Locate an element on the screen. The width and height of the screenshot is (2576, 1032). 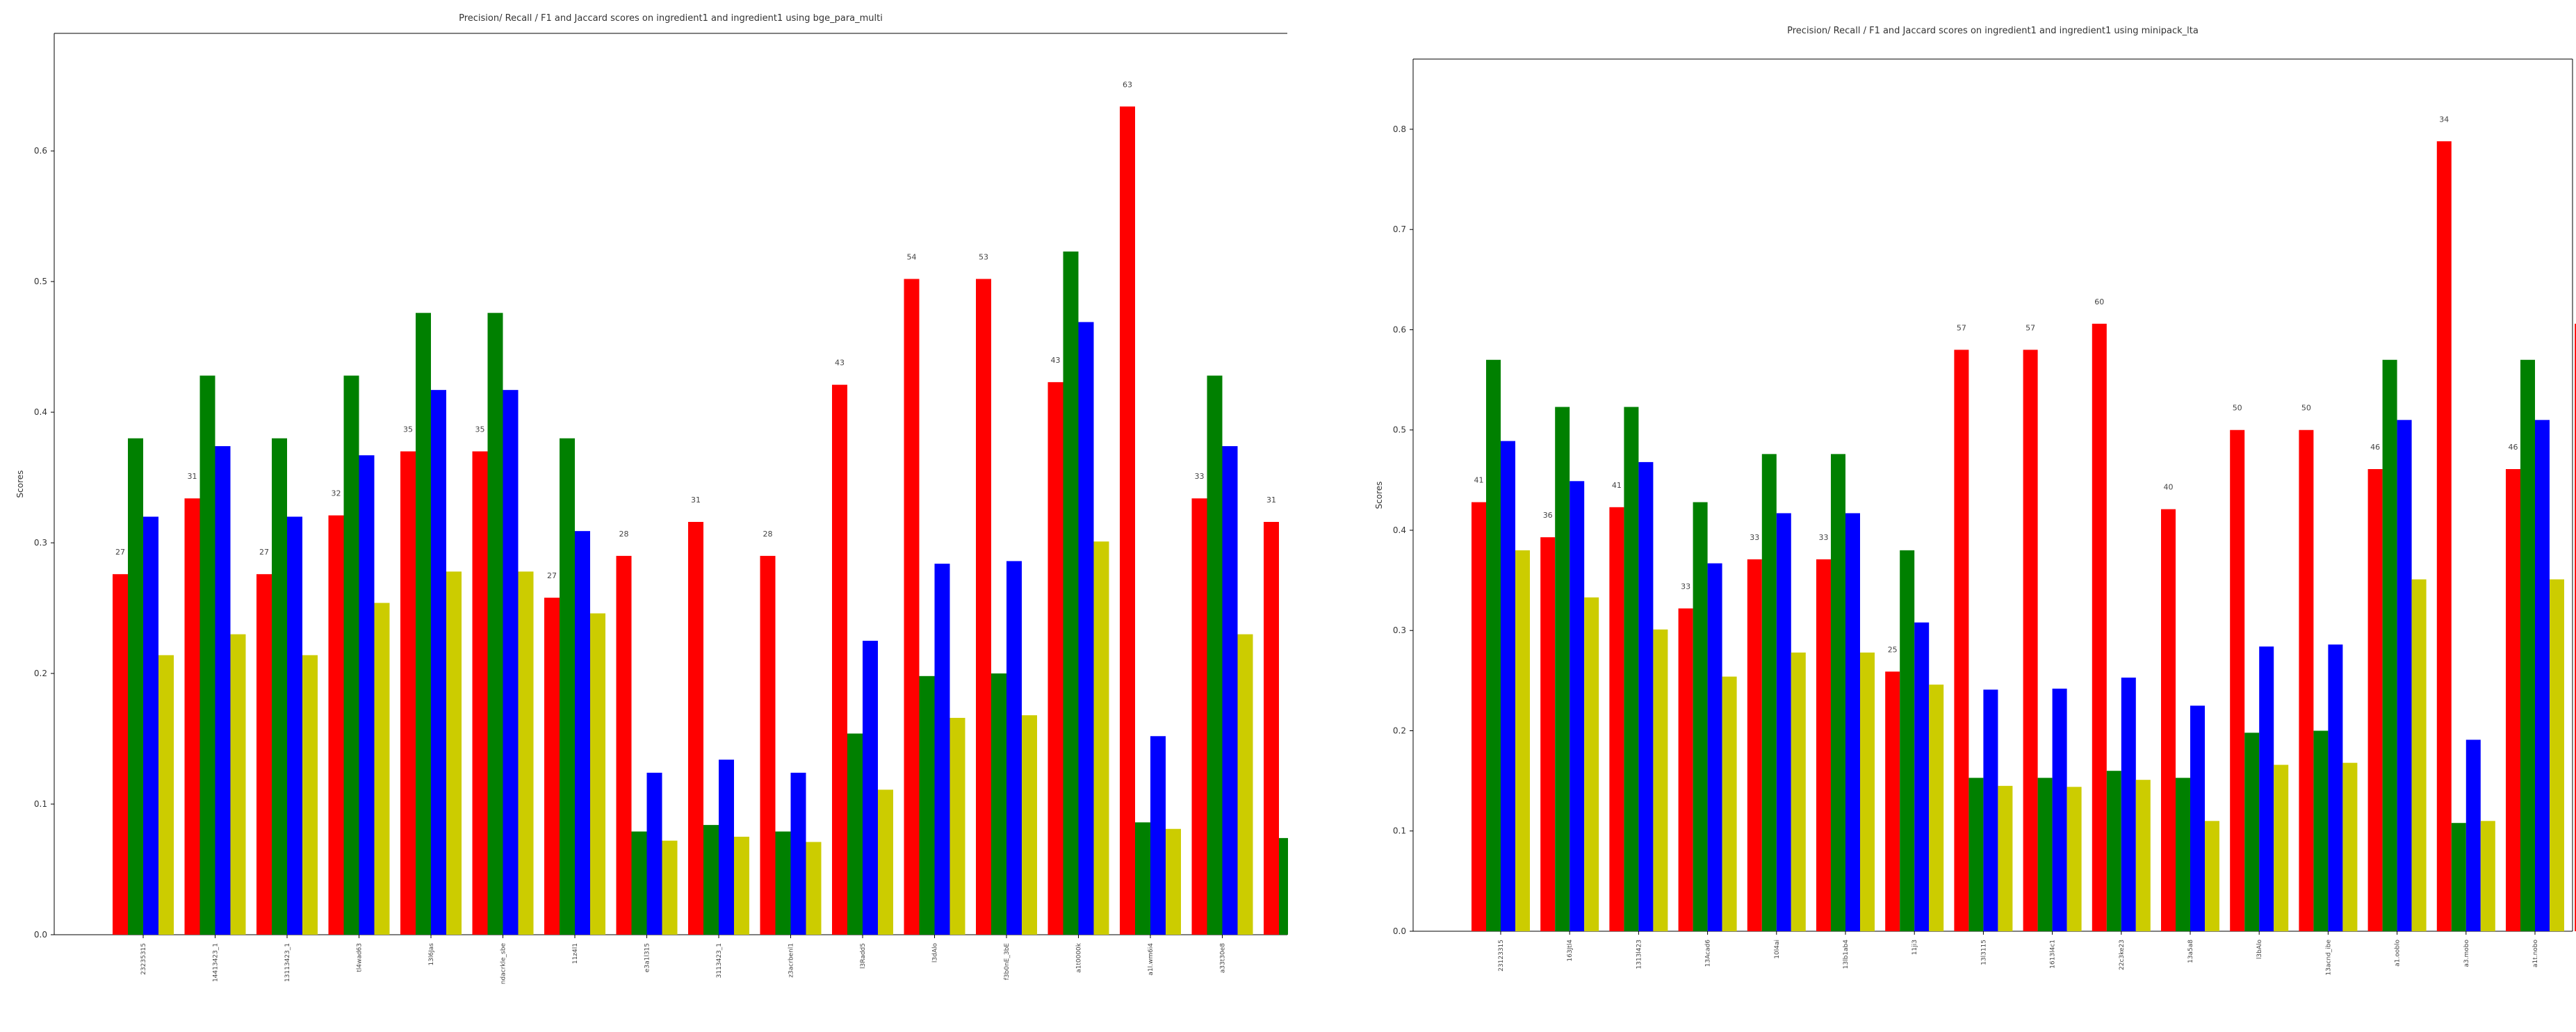
y-tick-label: 0.5 is located at coordinates (40, 281).